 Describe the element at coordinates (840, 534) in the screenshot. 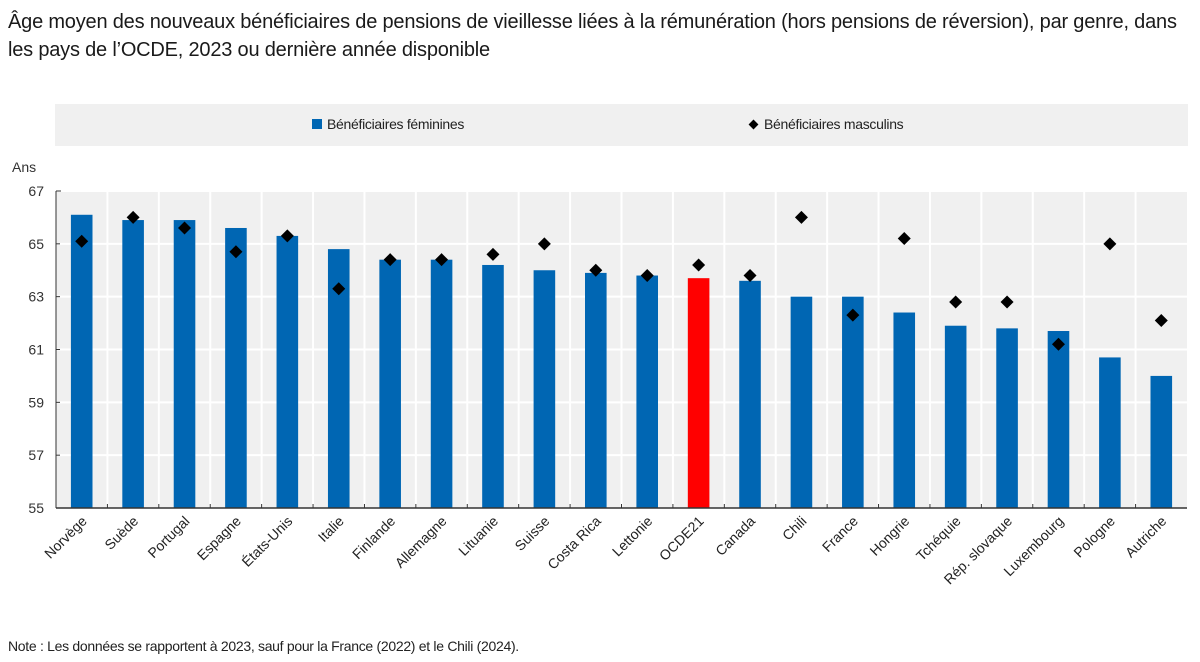

I see `x-tick-label: France` at that location.